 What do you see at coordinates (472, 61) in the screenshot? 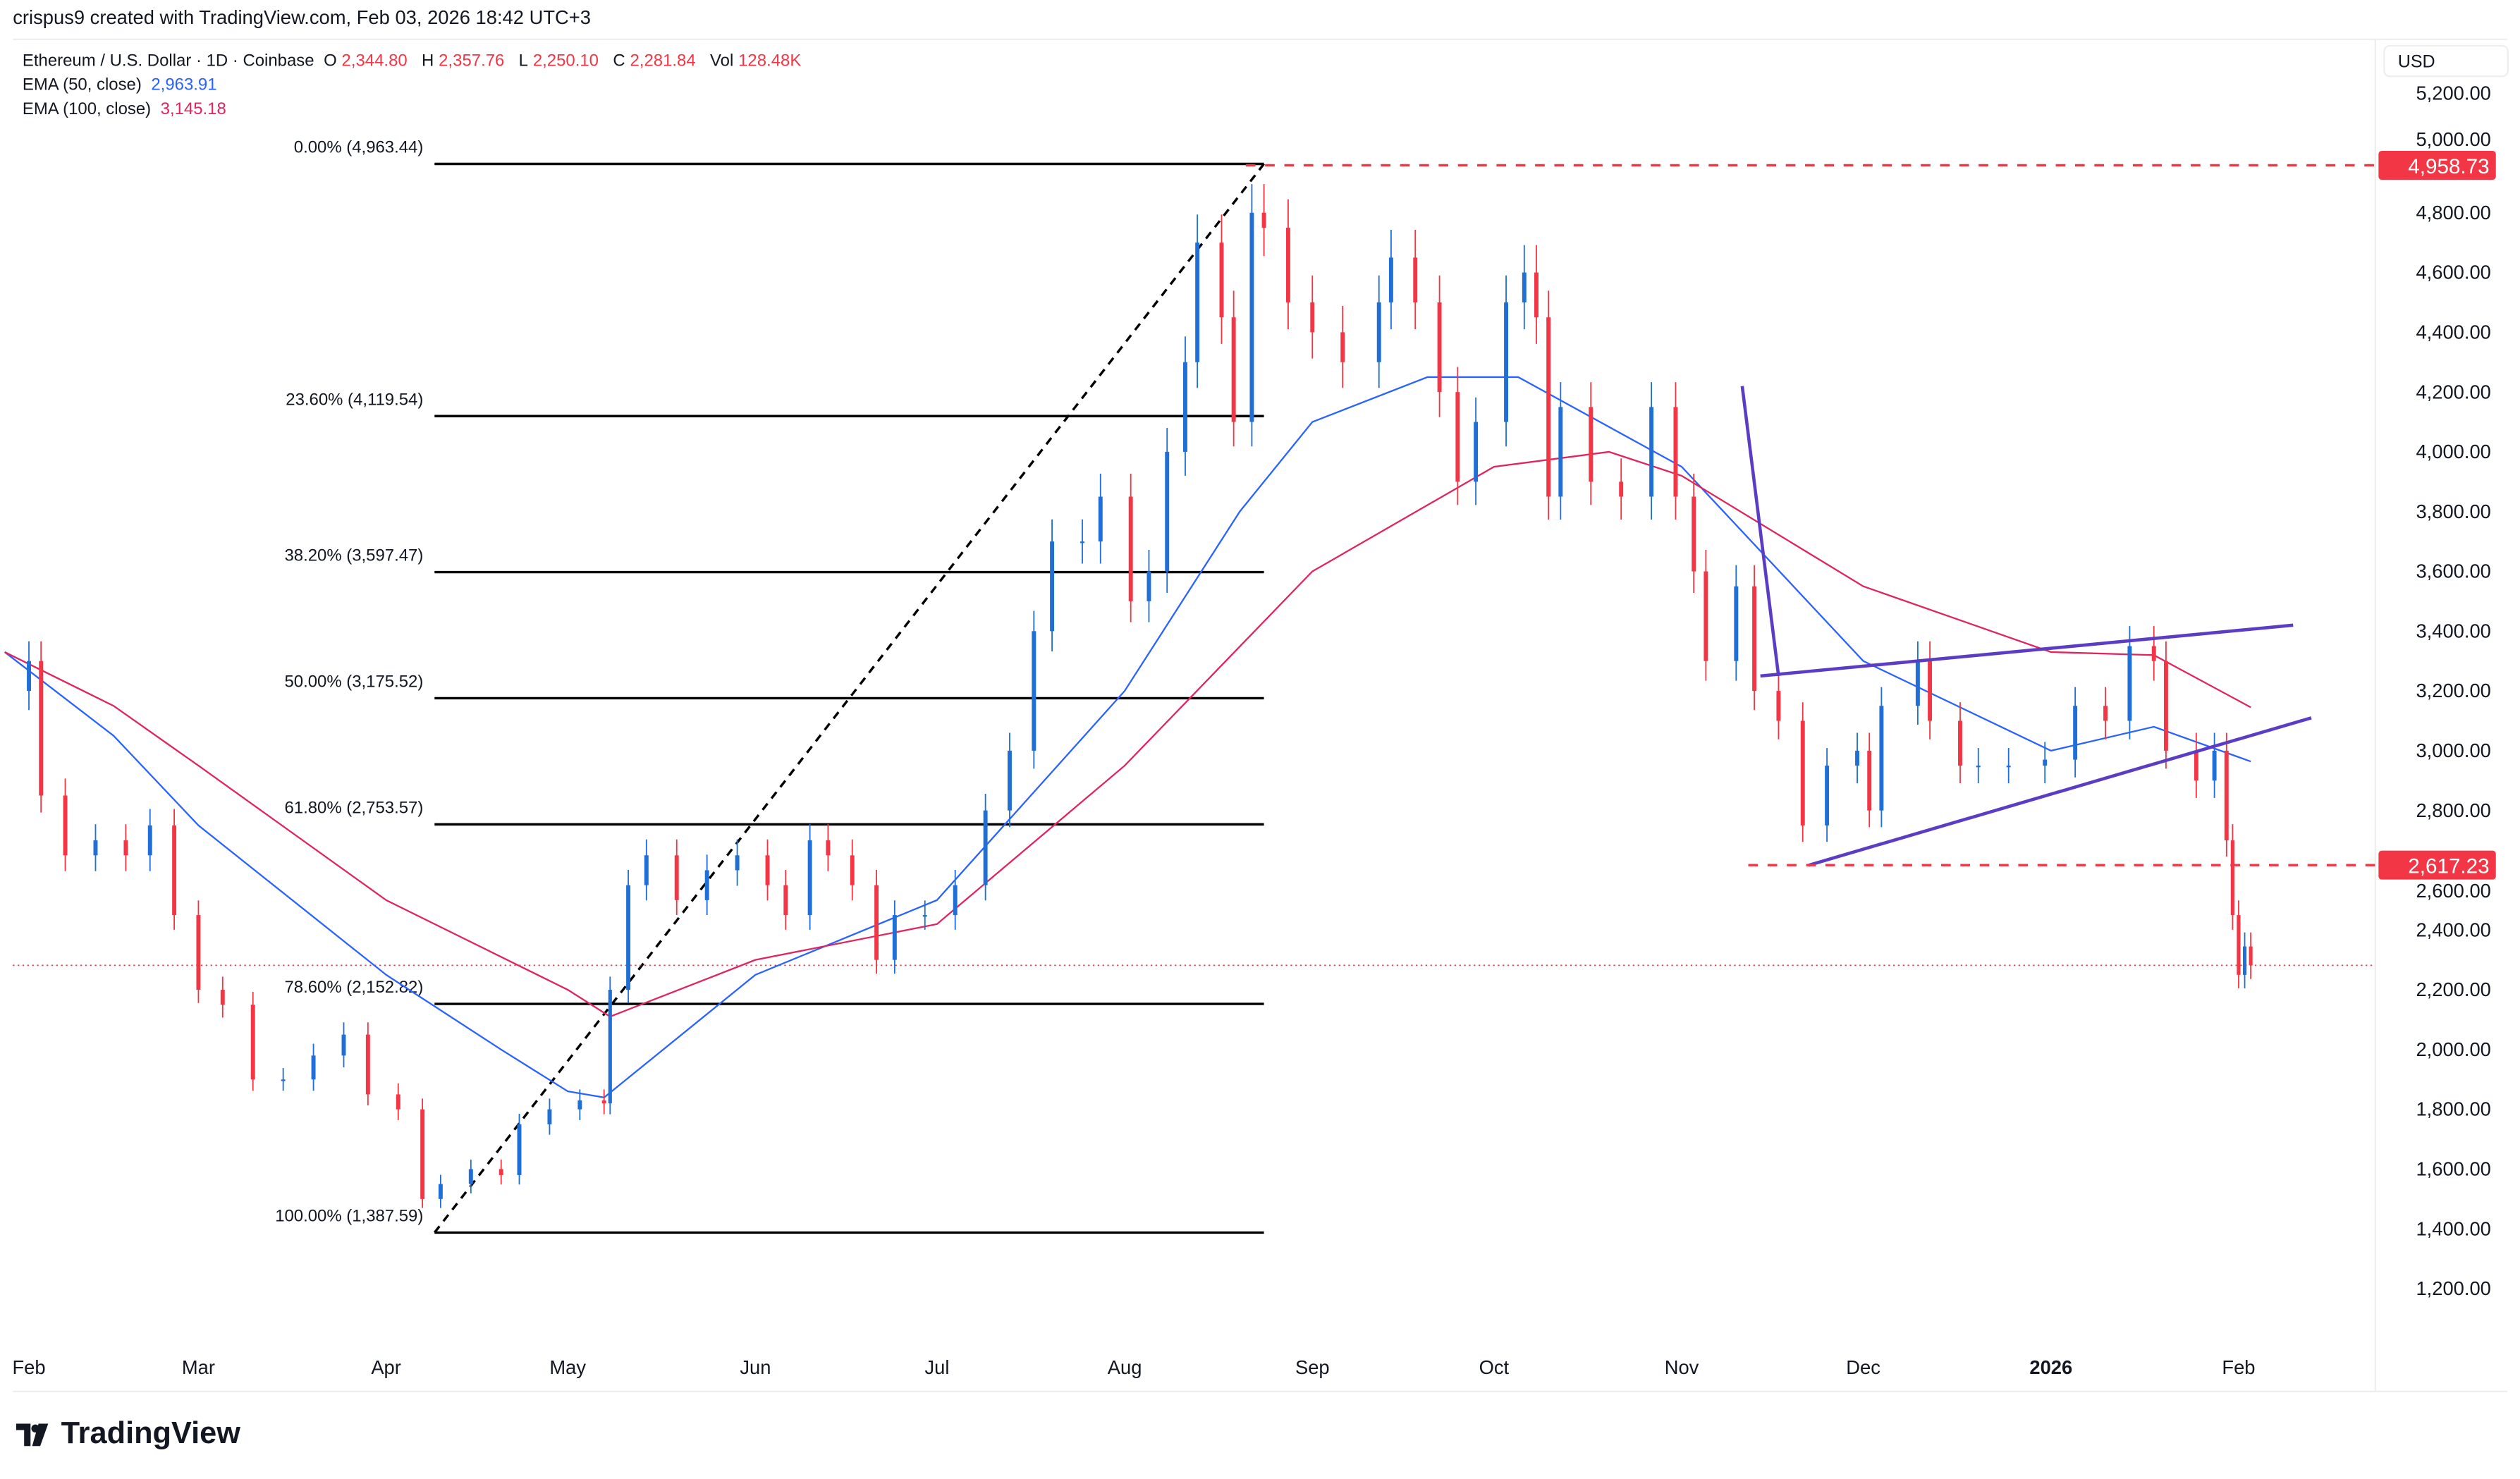
I see `high-value: 2,357.76` at bounding box center [472, 61].